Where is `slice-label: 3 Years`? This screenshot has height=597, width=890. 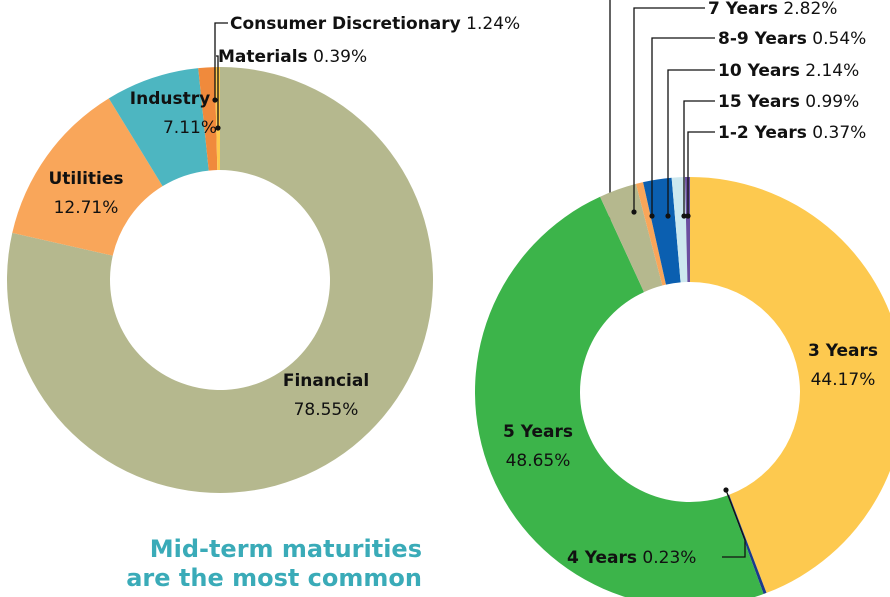
slice-label: 3 Years is located at coordinates (843, 351).